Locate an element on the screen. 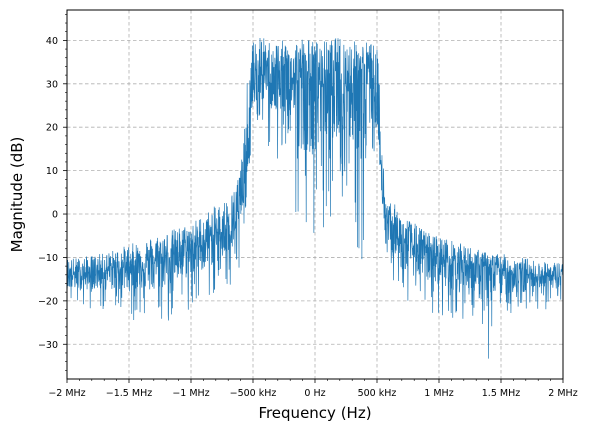 The height and width of the screenshot is (432, 590). y-tick-label: 0 is located at coordinates (55, 215).